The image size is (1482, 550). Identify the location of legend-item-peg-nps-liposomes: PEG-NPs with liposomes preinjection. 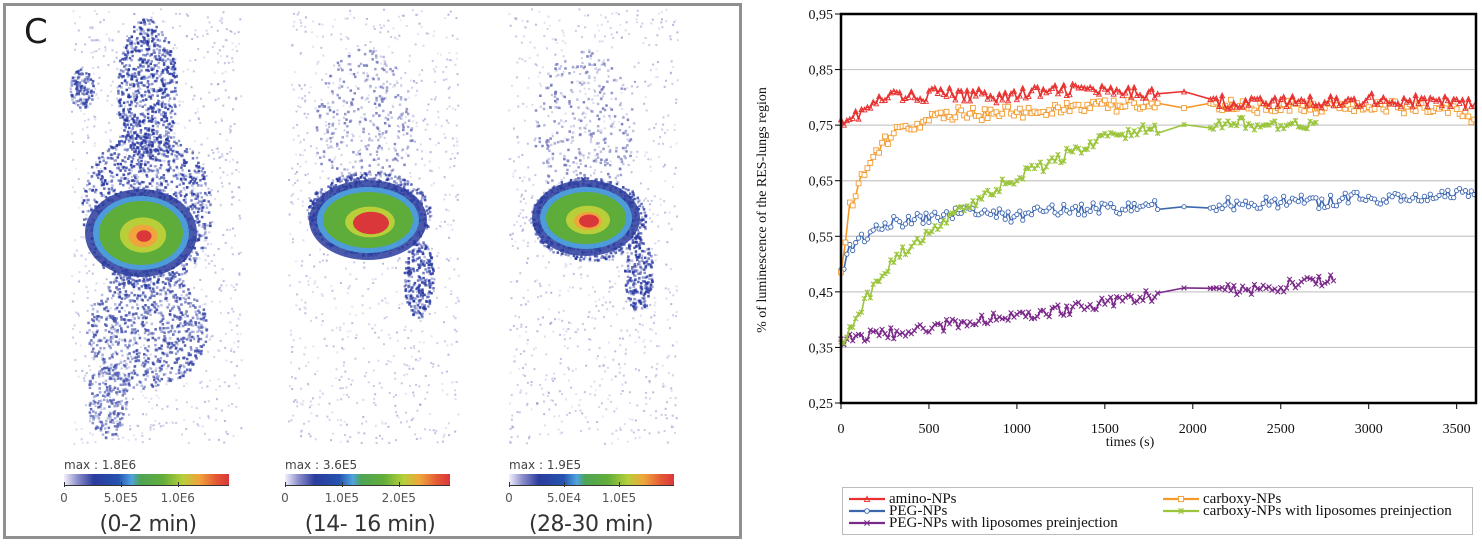
(982, 523).